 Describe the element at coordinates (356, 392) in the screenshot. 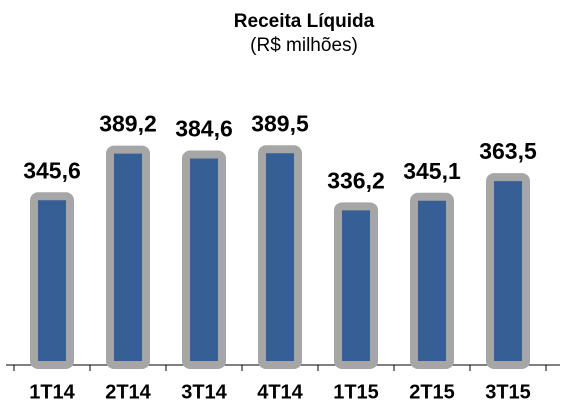

I see `x-tick-label: 1T15` at that location.